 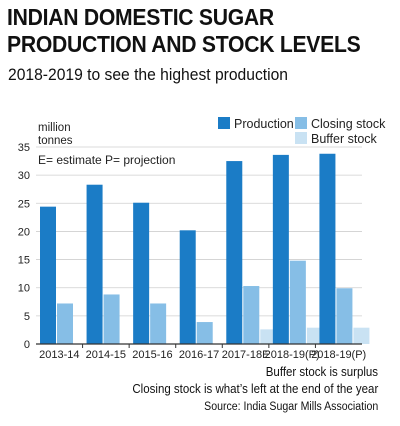 What do you see at coordinates (24, 232) in the screenshot?
I see `y-tick-label: 20` at bounding box center [24, 232].